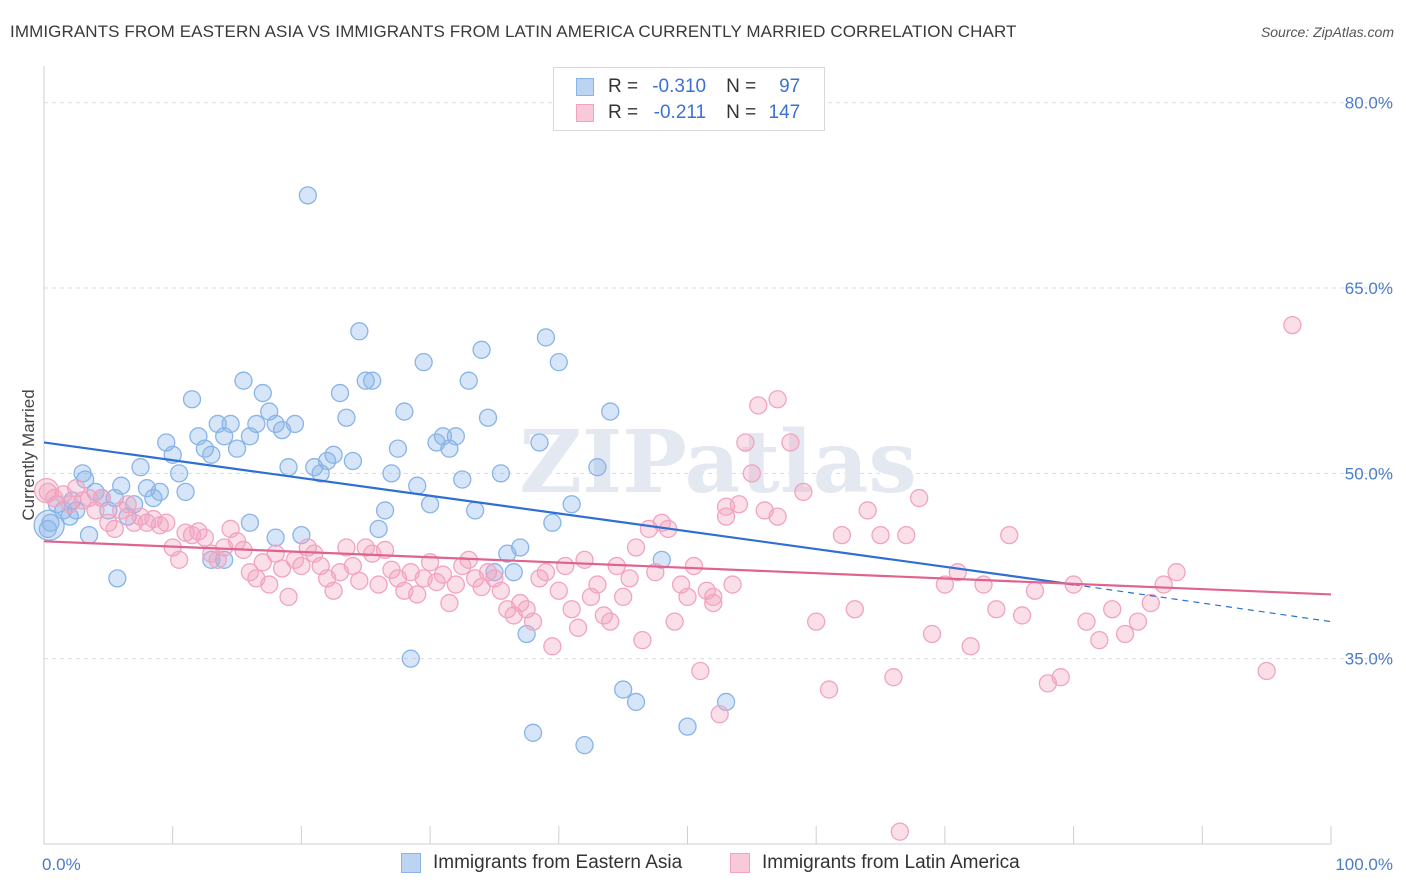 The width and height of the screenshot is (1406, 892). I want to click on trend-line-eastern-asia, so click(558, 513).